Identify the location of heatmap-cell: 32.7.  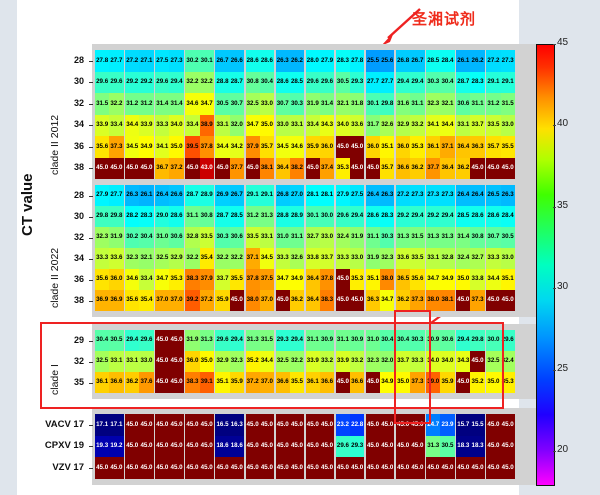
(477, 258).